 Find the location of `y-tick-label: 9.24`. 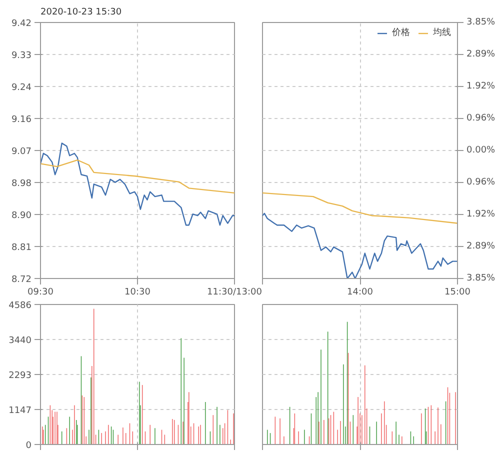

y-tick-label: 9.24 is located at coordinates (21, 88).